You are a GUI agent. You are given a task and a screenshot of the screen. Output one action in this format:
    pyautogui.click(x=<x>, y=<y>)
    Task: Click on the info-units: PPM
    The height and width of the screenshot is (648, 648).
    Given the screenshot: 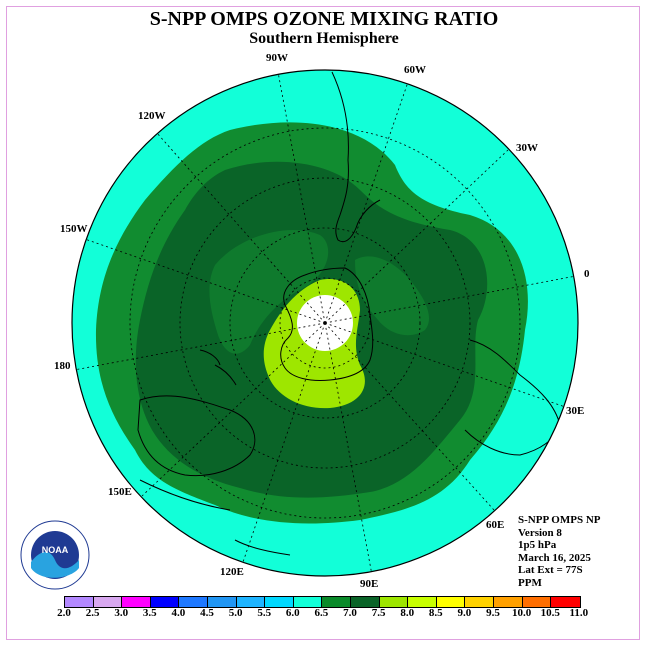 What is the action you would take?
    pyautogui.click(x=530, y=582)
    